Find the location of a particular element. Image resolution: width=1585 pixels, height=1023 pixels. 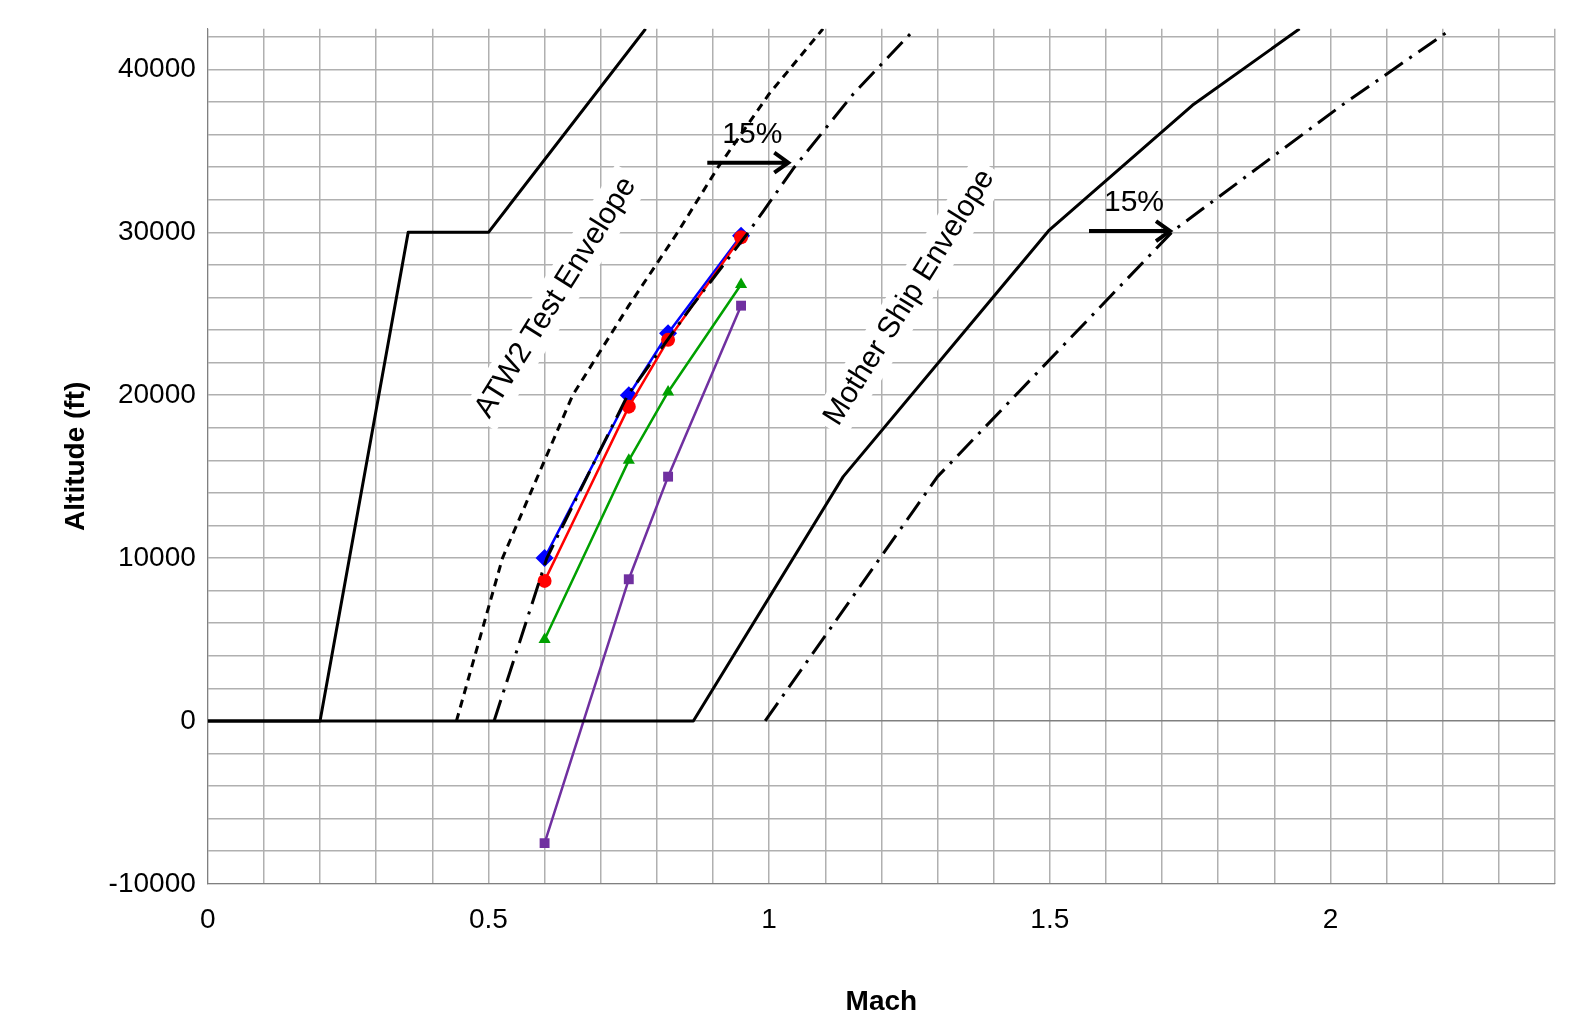

x-tick-label: 1.5 is located at coordinates (1050, 919).